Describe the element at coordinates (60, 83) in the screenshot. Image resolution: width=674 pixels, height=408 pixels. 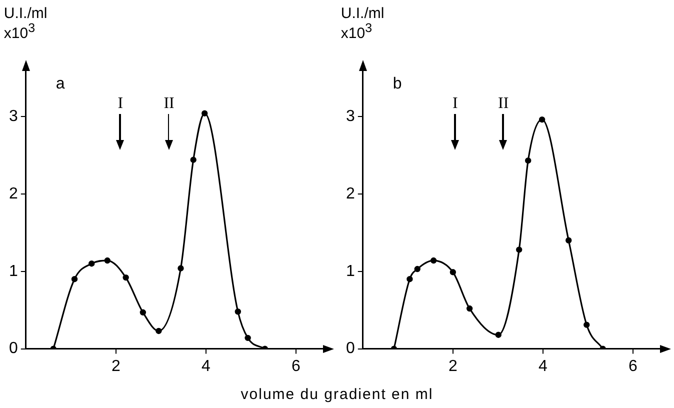
I see `chart-title: a` at that location.